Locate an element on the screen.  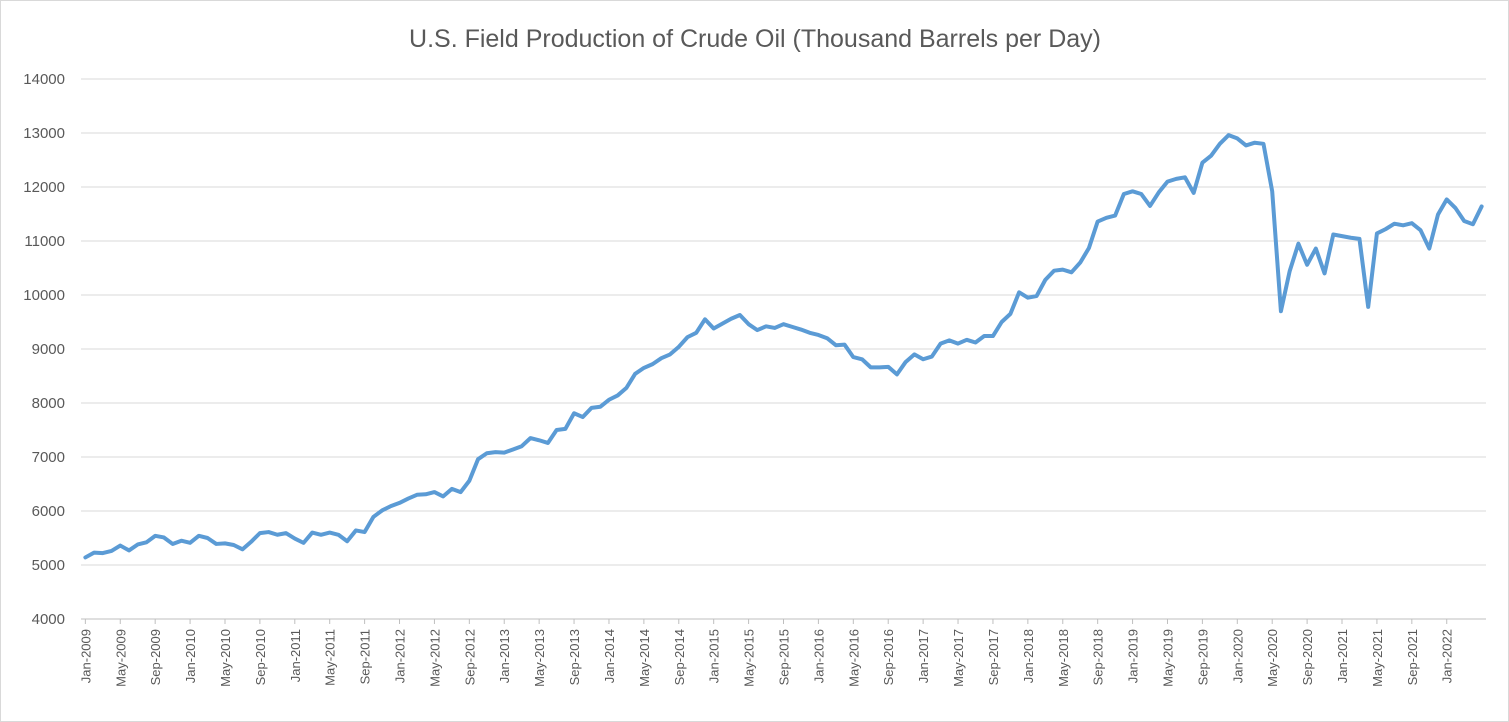
y-tick-label: 12000 is located at coordinates (44, 187).